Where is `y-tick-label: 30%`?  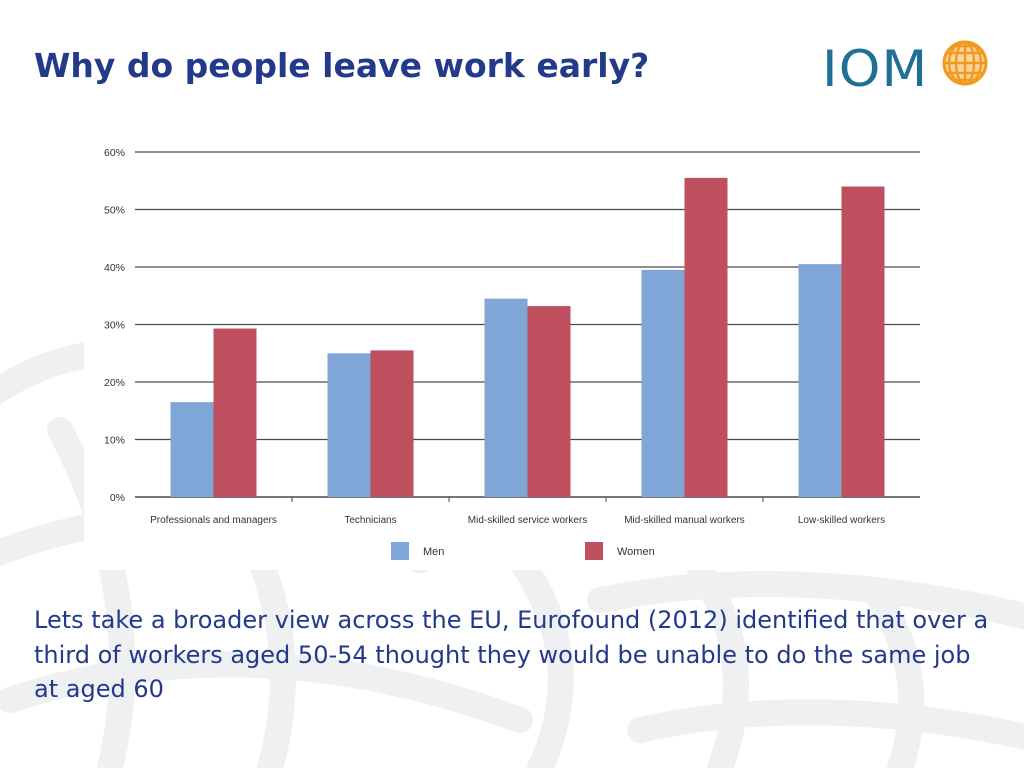 y-tick-label: 30% is located at coordinates (114, 326).